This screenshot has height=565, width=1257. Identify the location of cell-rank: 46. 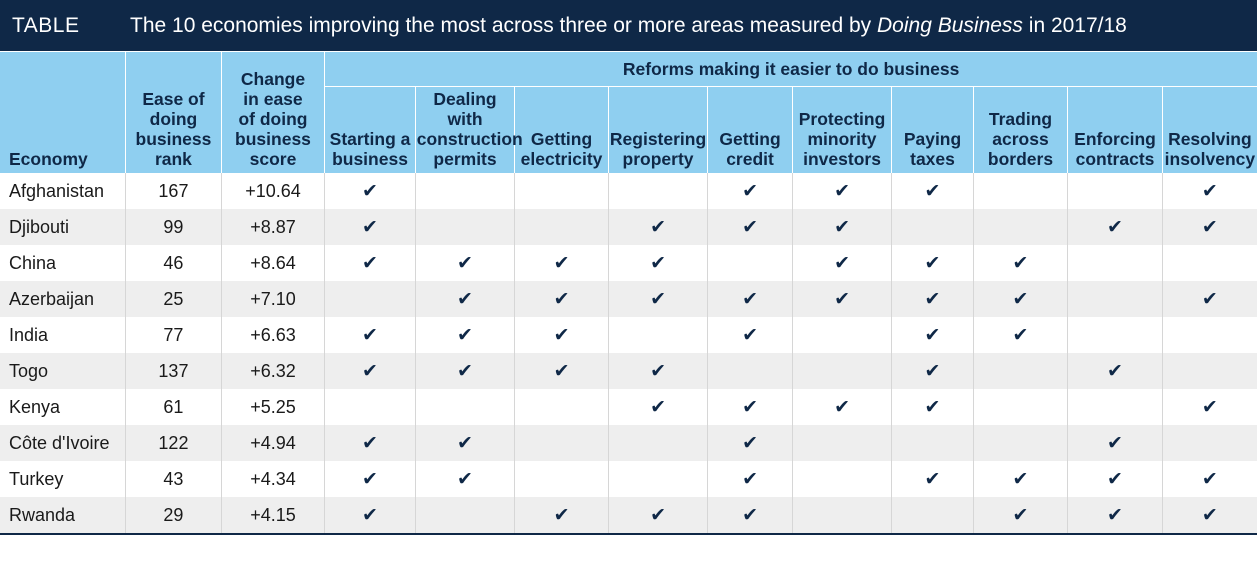
(173, 263).